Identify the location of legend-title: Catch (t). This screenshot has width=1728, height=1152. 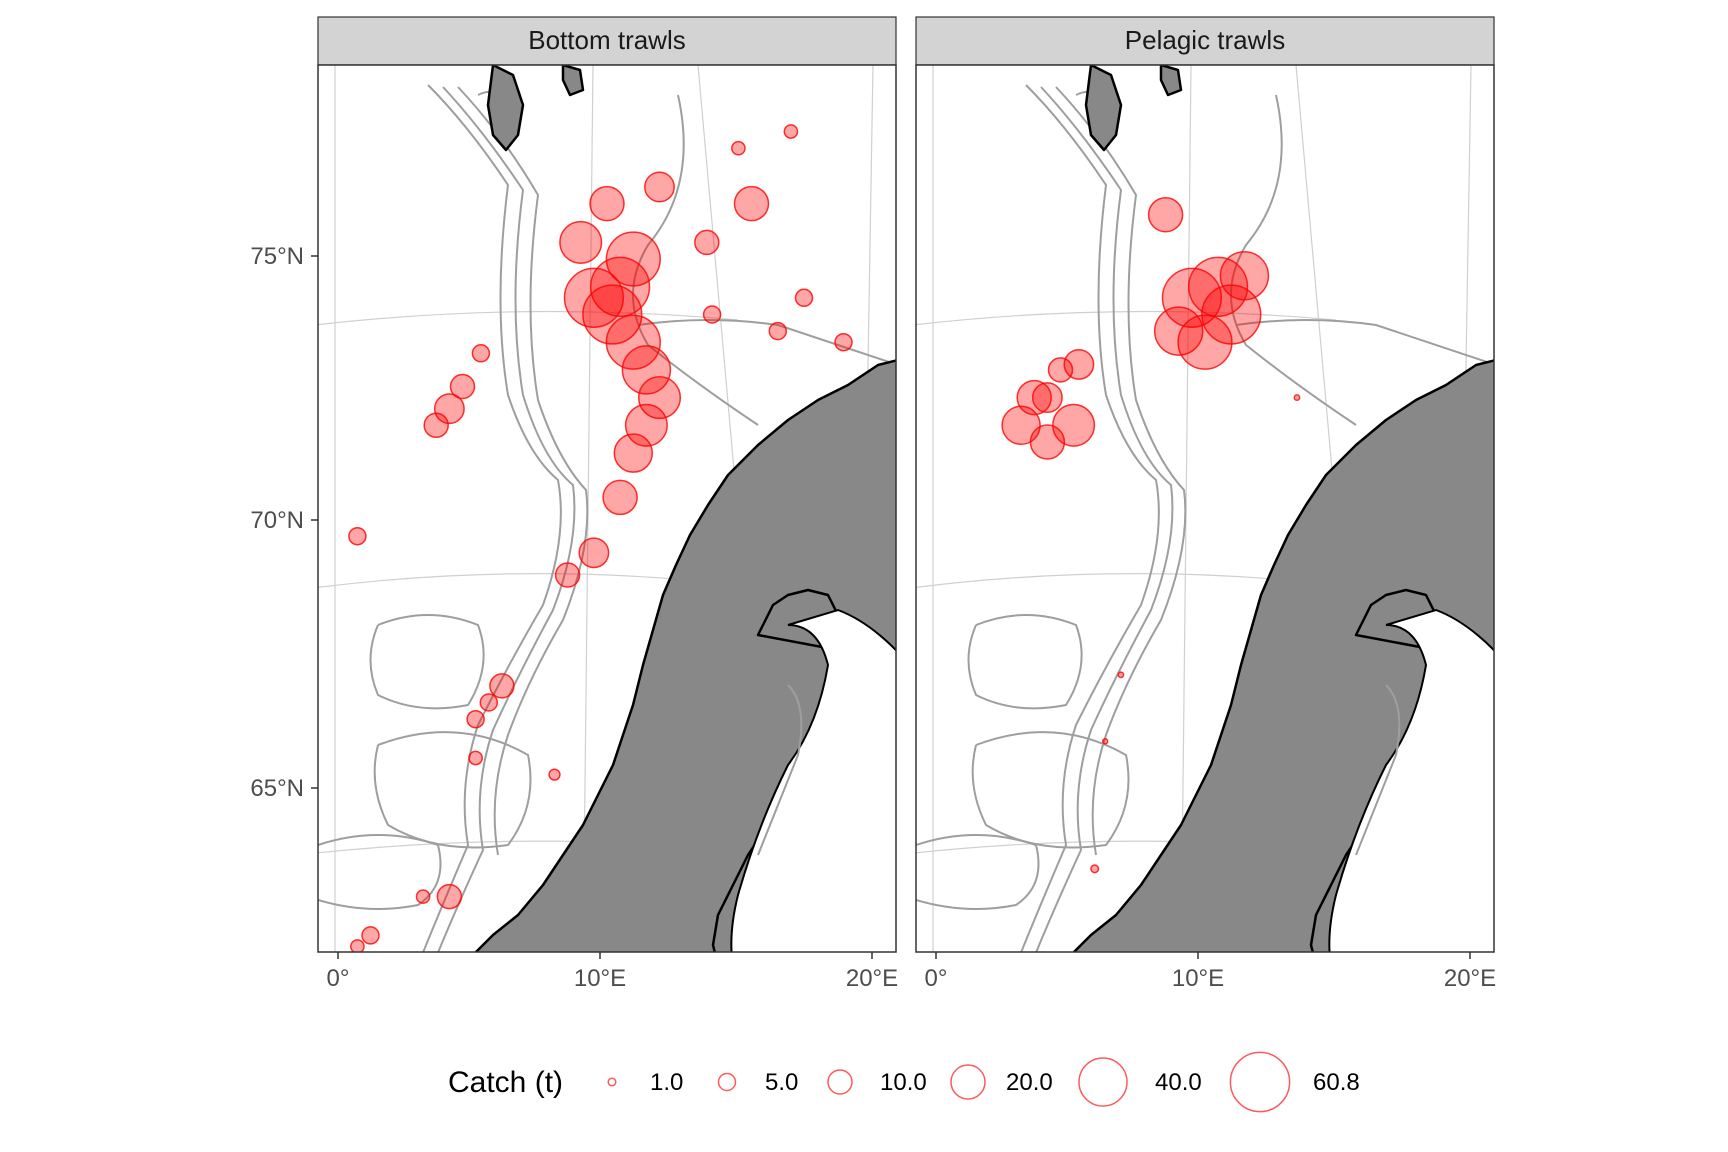
(505, 1082).